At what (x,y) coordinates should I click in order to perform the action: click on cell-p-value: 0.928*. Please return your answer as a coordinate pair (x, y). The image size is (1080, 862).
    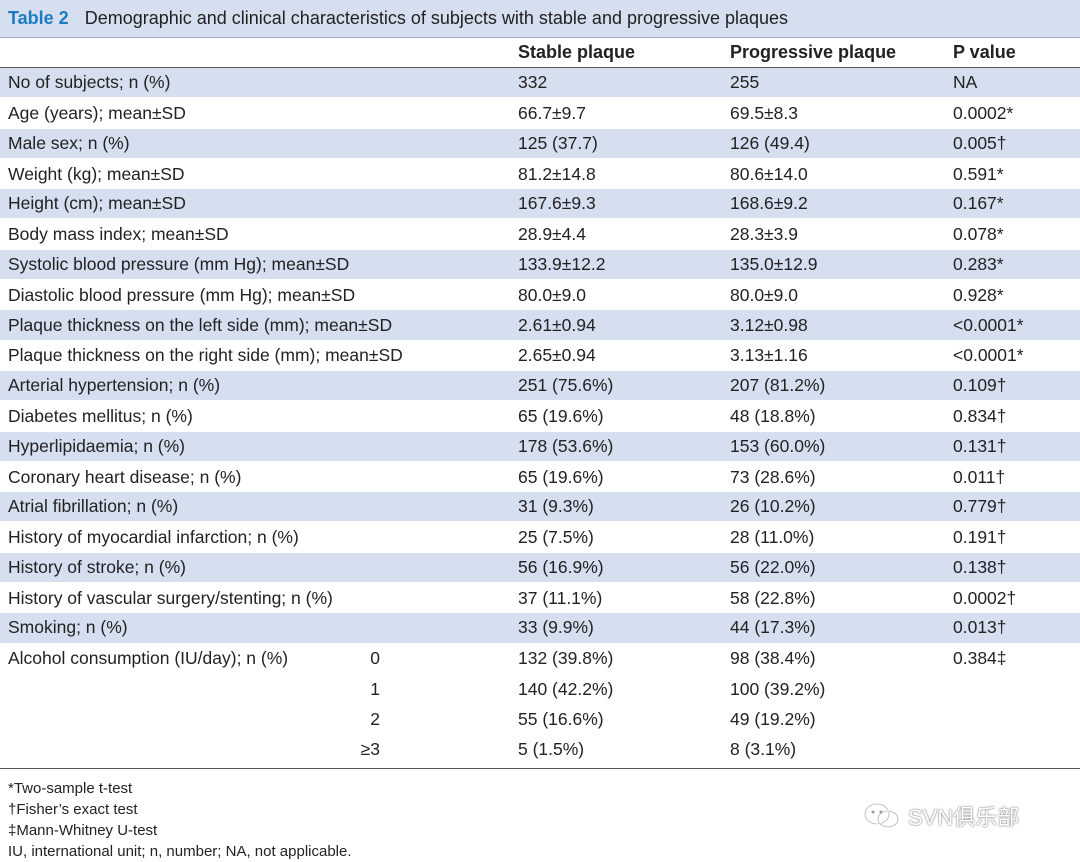
    Looking at the image, I should click on (978, 294).